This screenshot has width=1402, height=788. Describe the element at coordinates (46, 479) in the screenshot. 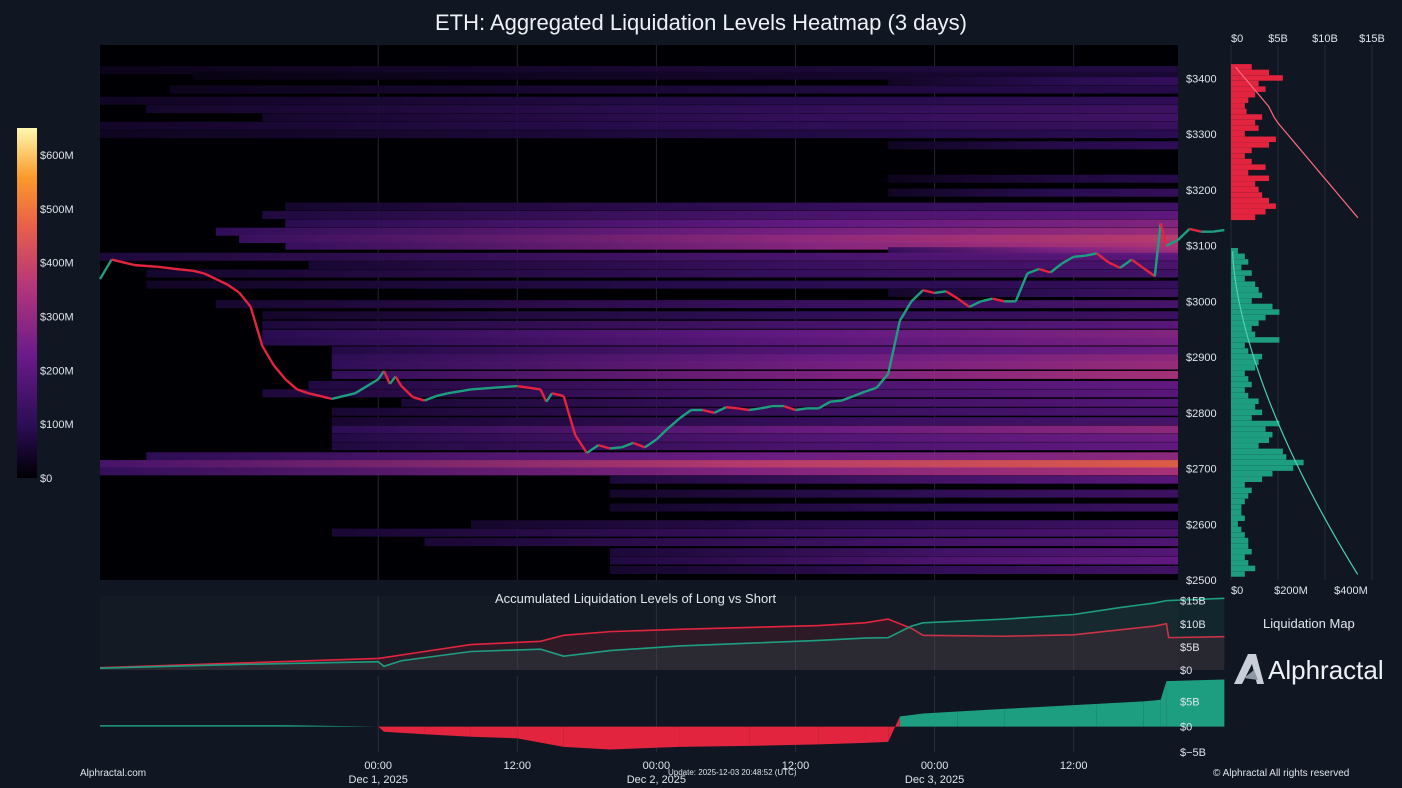

I see `colorbar-tick: $0` at that location.